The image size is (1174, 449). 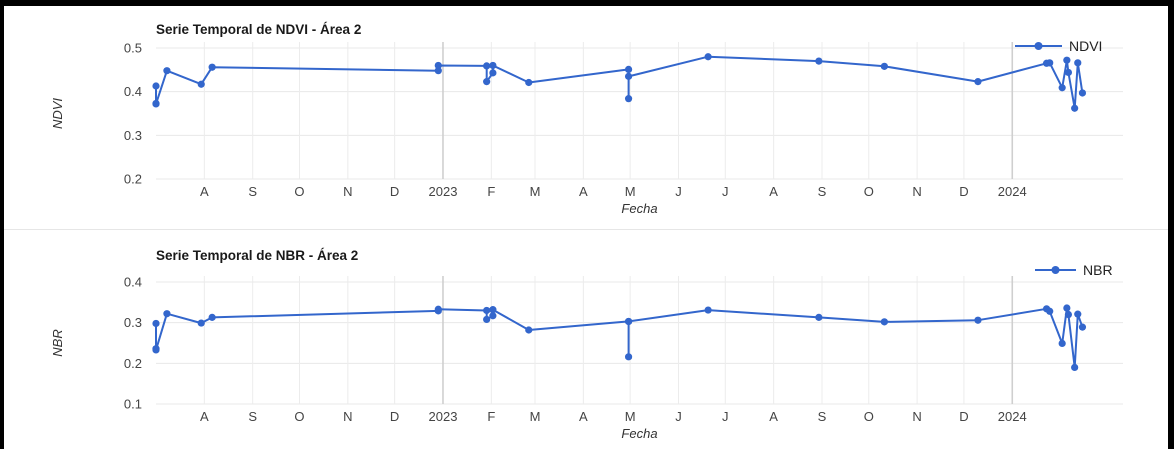 What do you see at coordinates (257, 255) in the screenshot?
I see `chart-title: Serie Temporal de NBR - Área 2` at bounding box center [257, 255].